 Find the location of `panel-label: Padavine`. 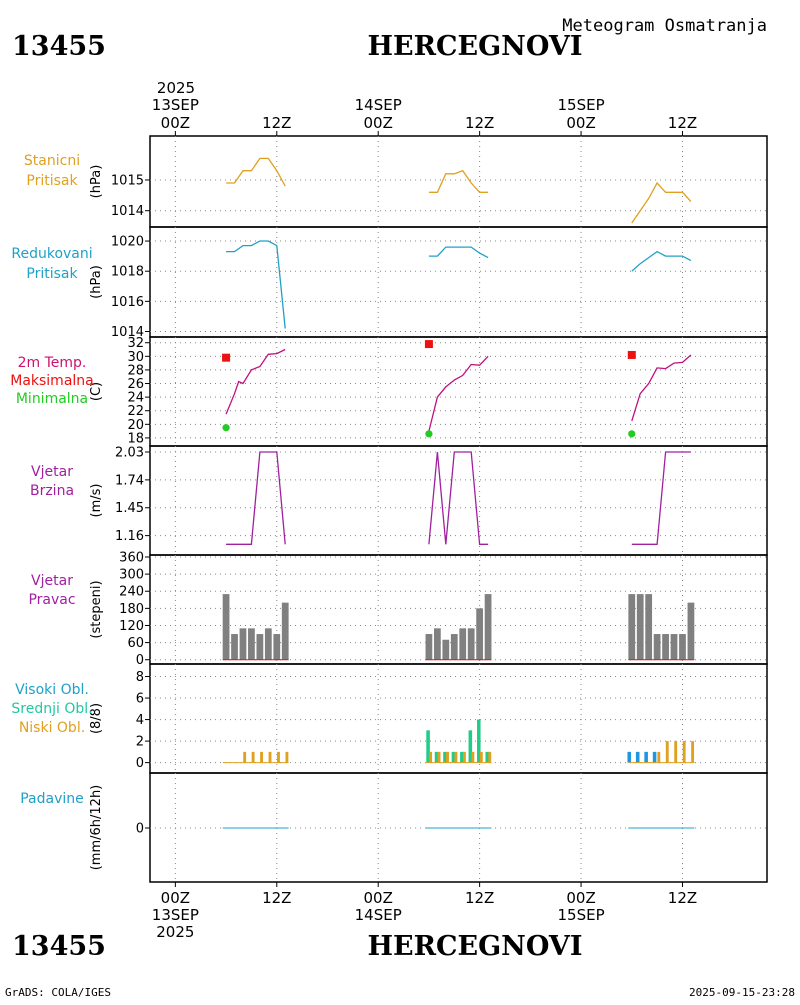

panel-label: Padavine is located at coordinates (52, 799).